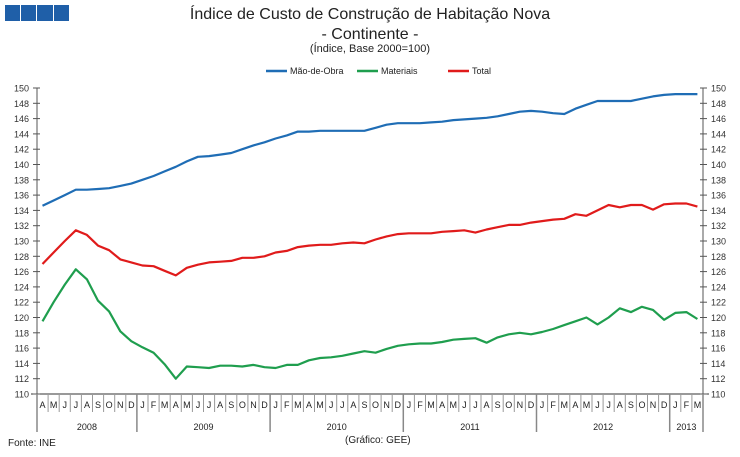  I want to click on y-tick-label-left: 126, so click(21, 272).